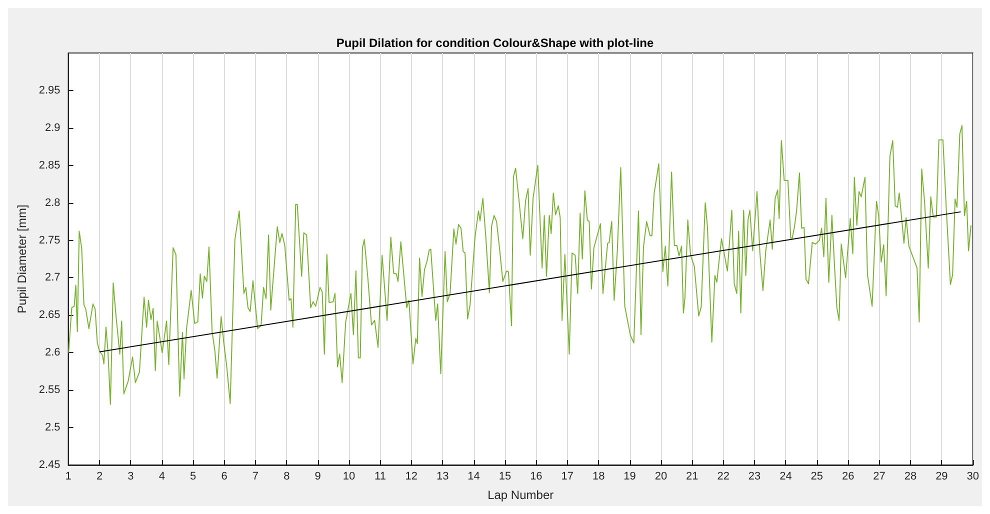  Describe the element at coordinates (52, 428) in the screenshot. I see `y-tick-label: 2.5` at that location.